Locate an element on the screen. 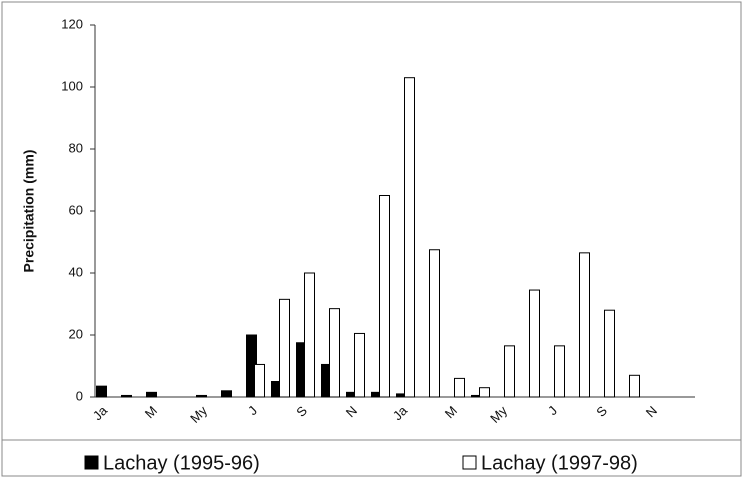 This screenshot has height=478, width=745. y-tick-label: 20 is located at coordinates (76, 333).